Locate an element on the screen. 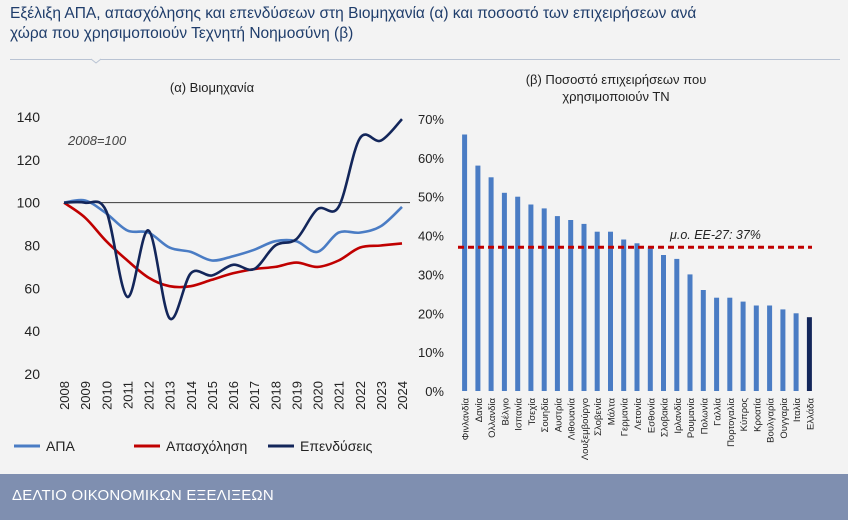 This screenshot has width=848, height=520. chart-b-ytick-label: 50% is located at coordinates (431, 197).